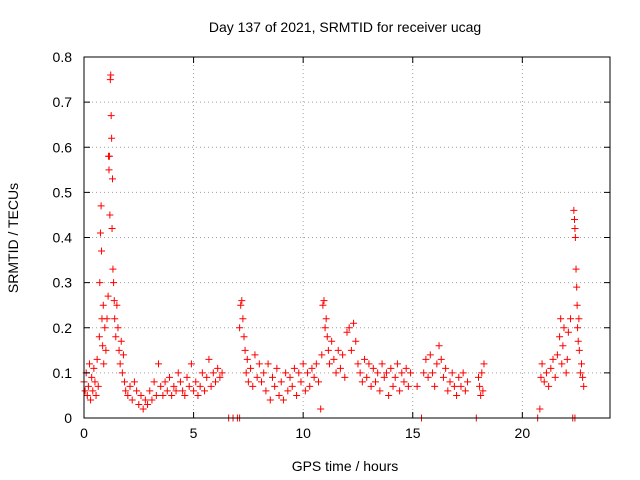 This screenshot has width=640, height=480. I want to click on y-tick-label: 0.3, so click(63, 283).